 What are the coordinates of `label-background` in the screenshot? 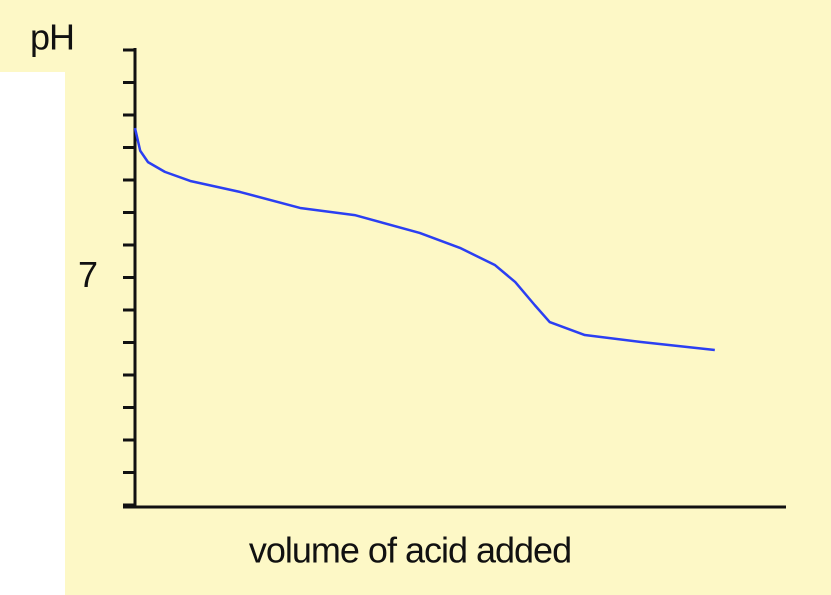 It's located at (52, 36).